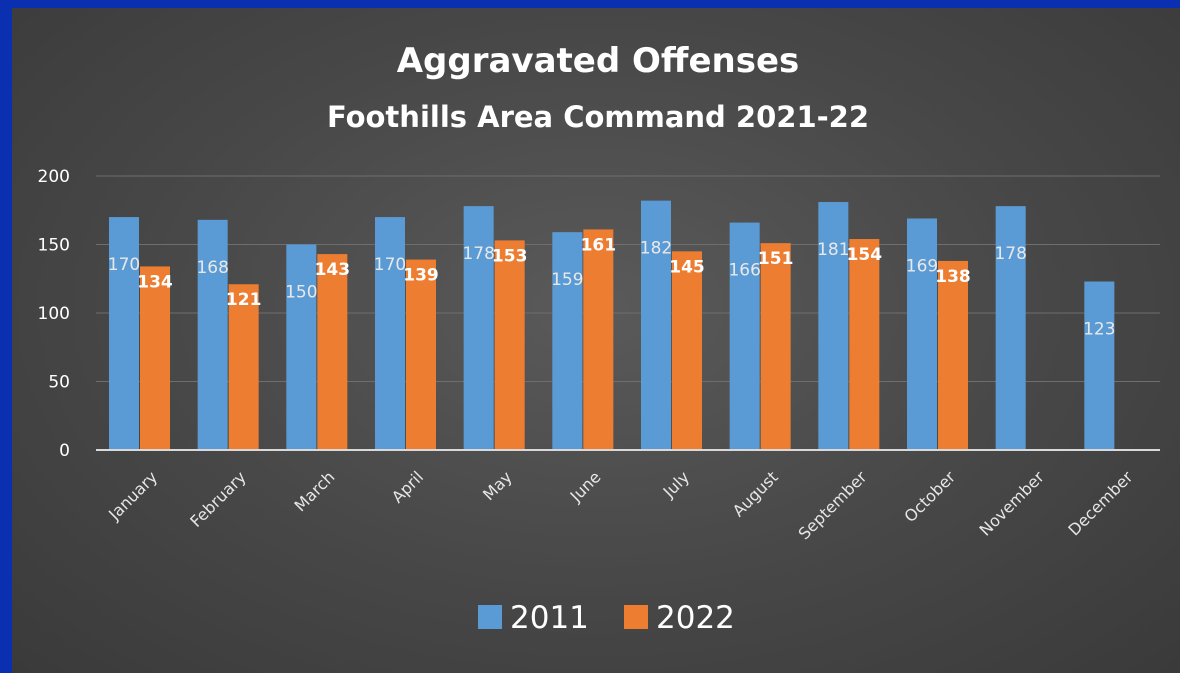 The width and height of the screenshot is (1180, 673). Describe the element at coordinates (755, 493) in the screenshot. I see `x-tick-label: August` at that location.